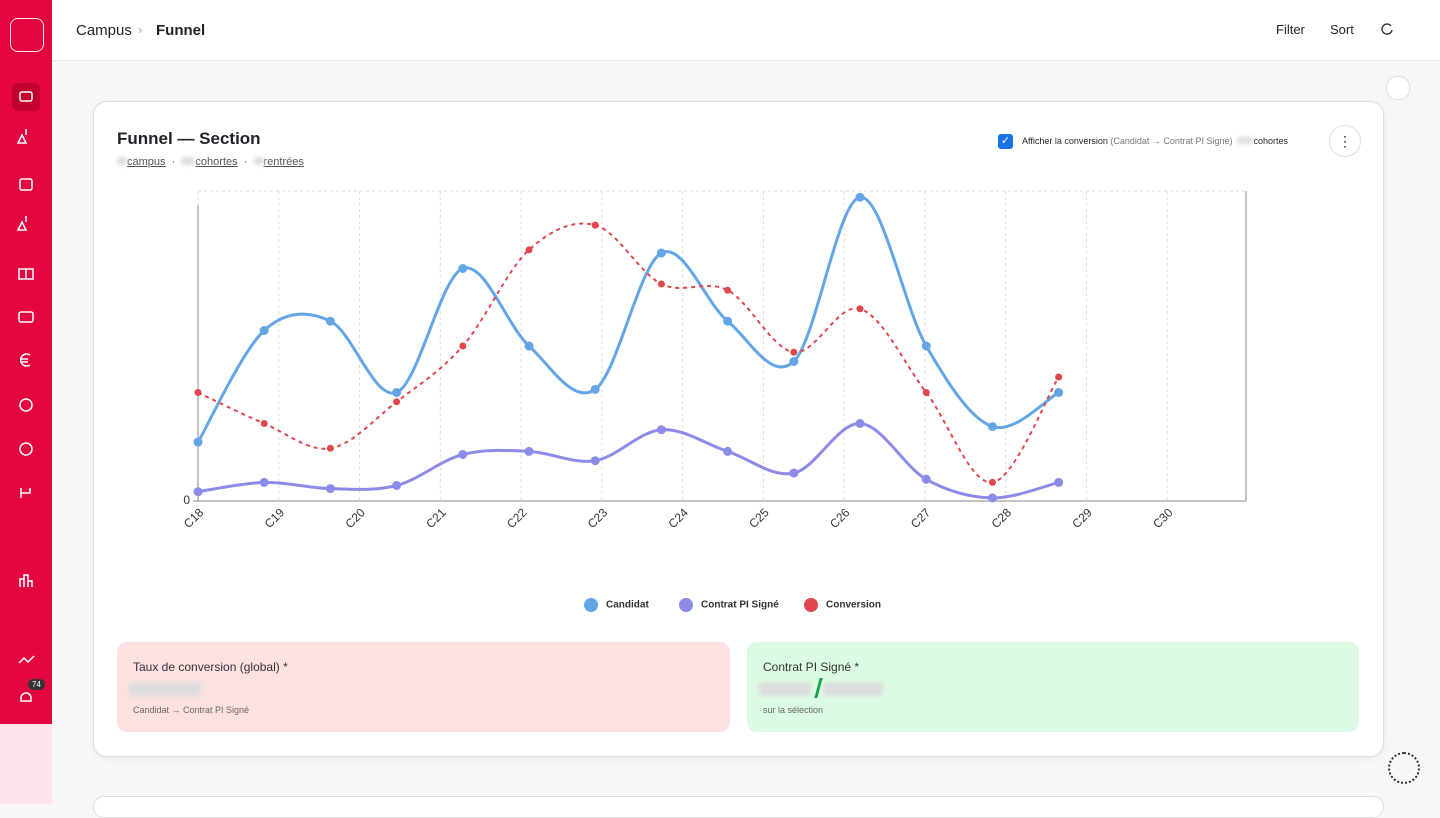 Image resolution: width=1440 pixels, height=818 pixels. What do you see at coordinates (1053, 687) in the screenshot?
I see `kpi-card: Contrat PI Signé * sur la sélection` at bounding box center [1053, 687].